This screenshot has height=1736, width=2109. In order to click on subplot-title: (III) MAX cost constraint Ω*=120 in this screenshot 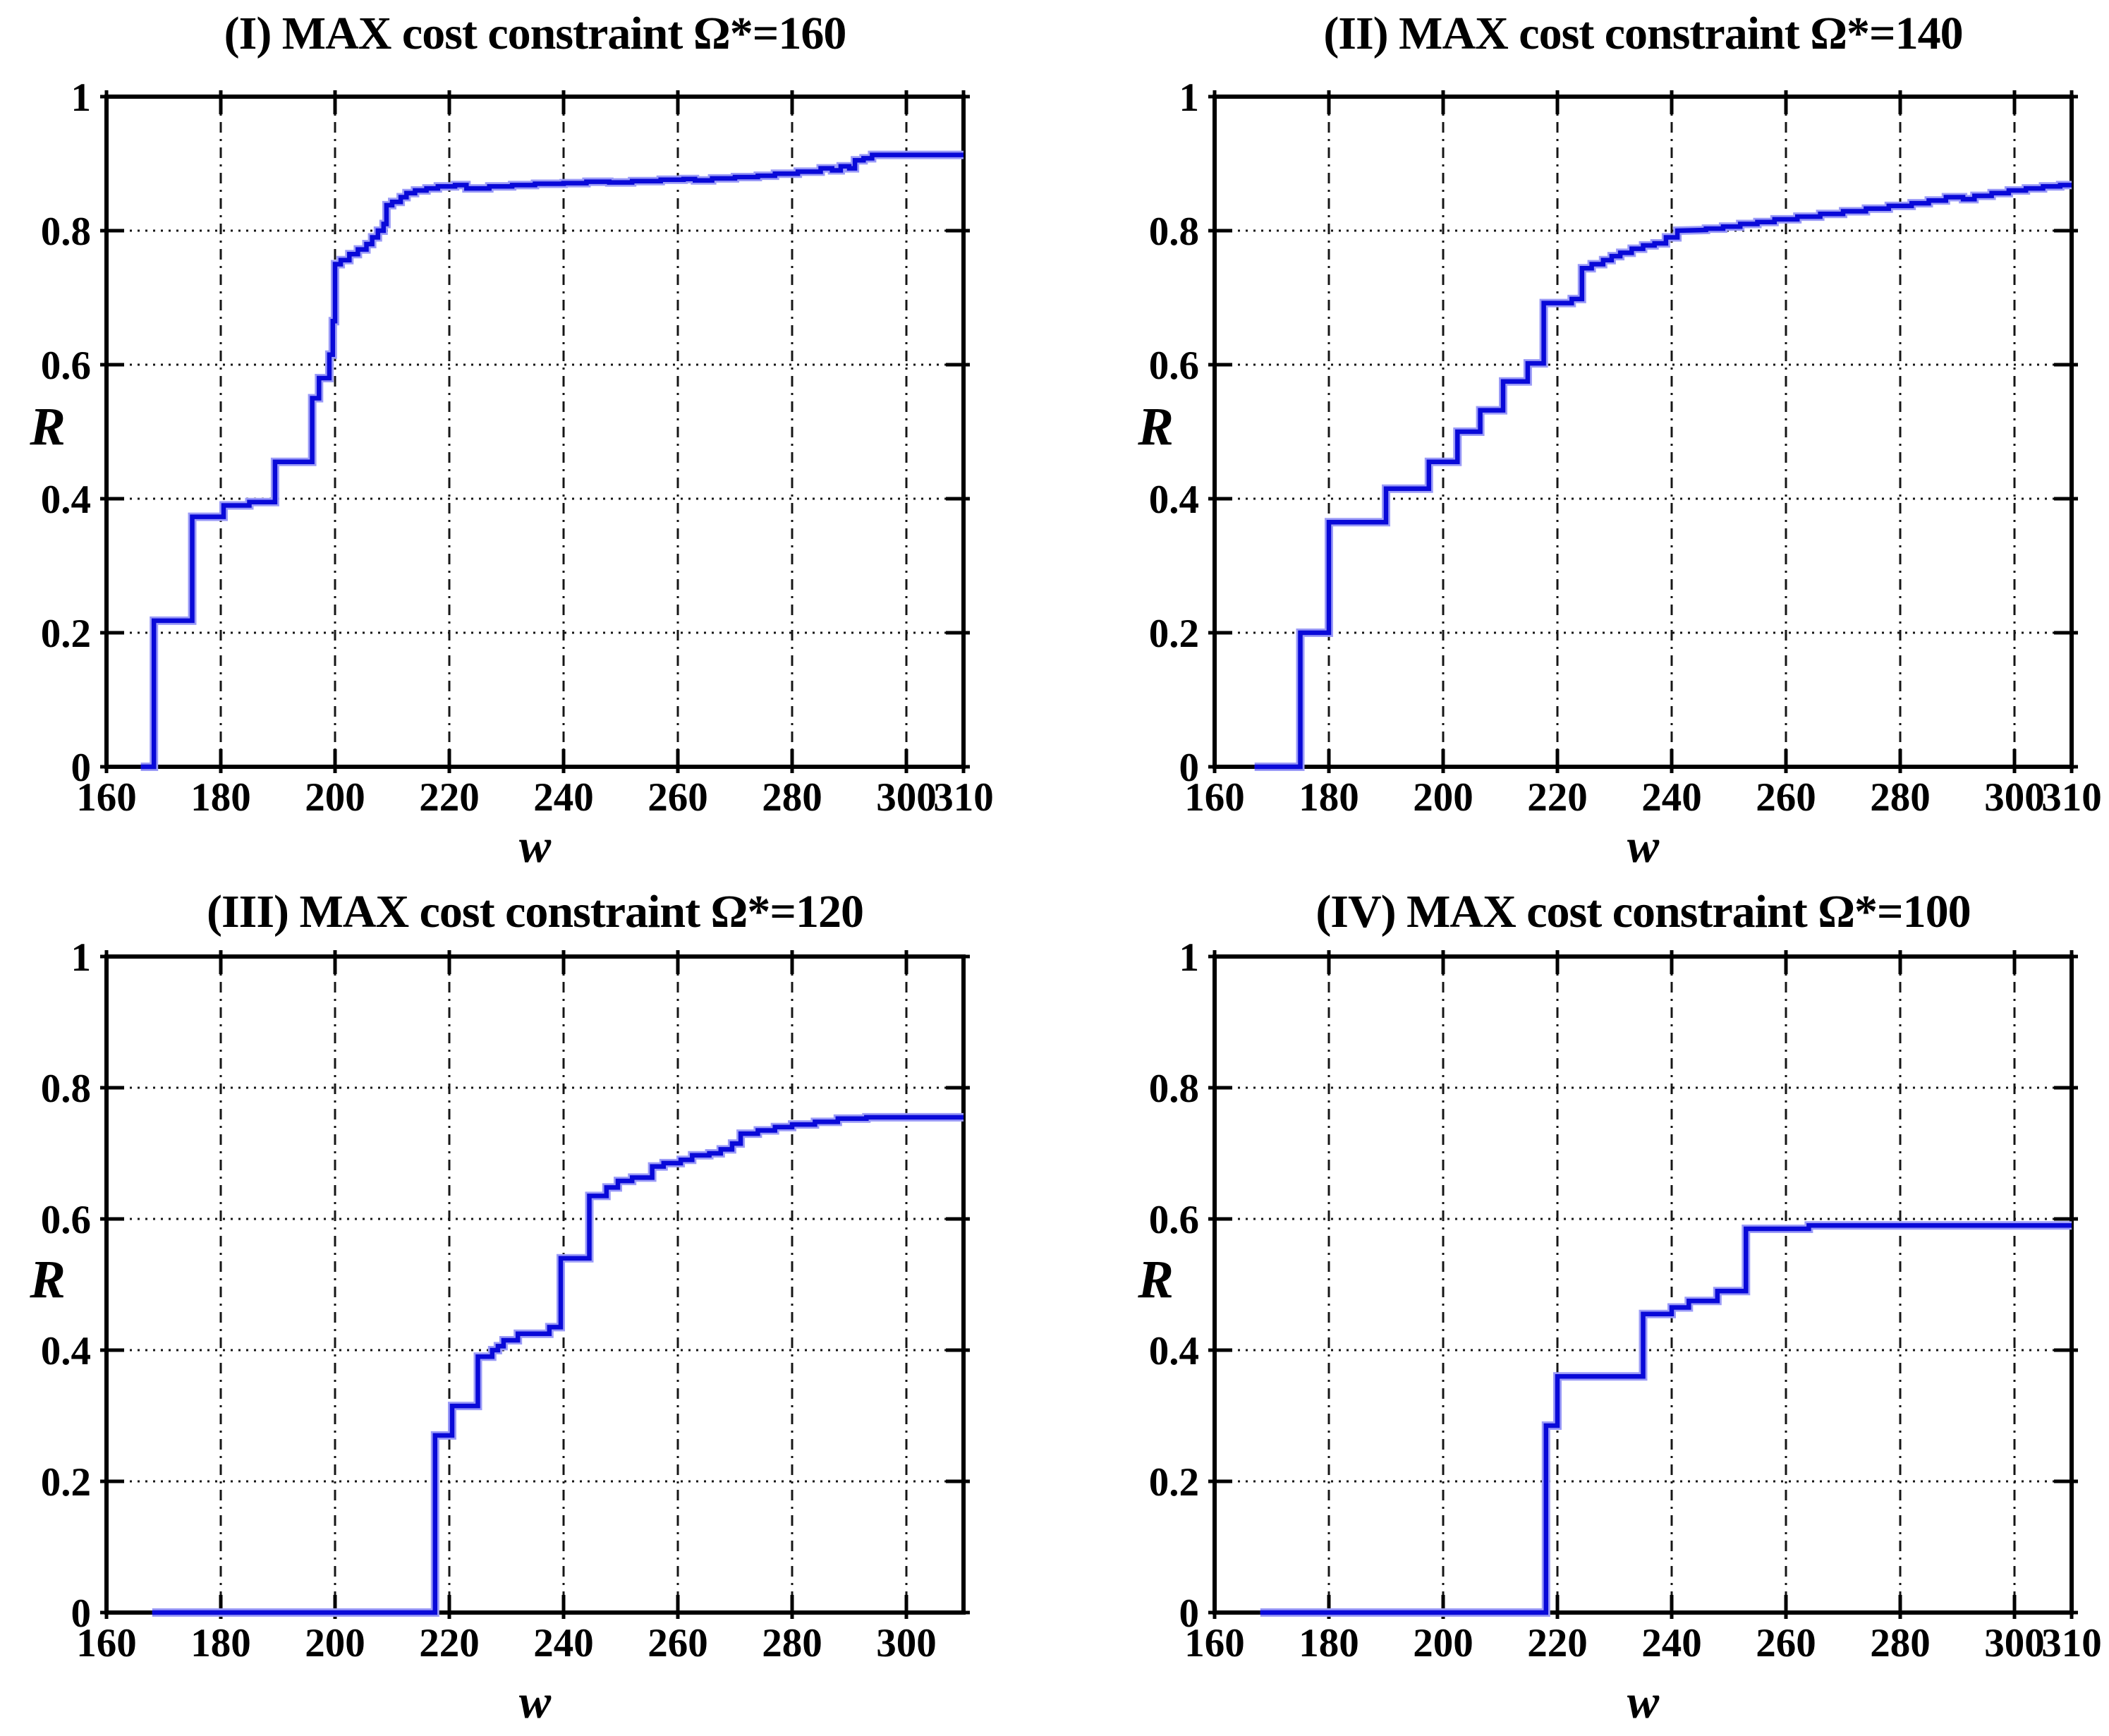, I will do `click(535, 911)`.